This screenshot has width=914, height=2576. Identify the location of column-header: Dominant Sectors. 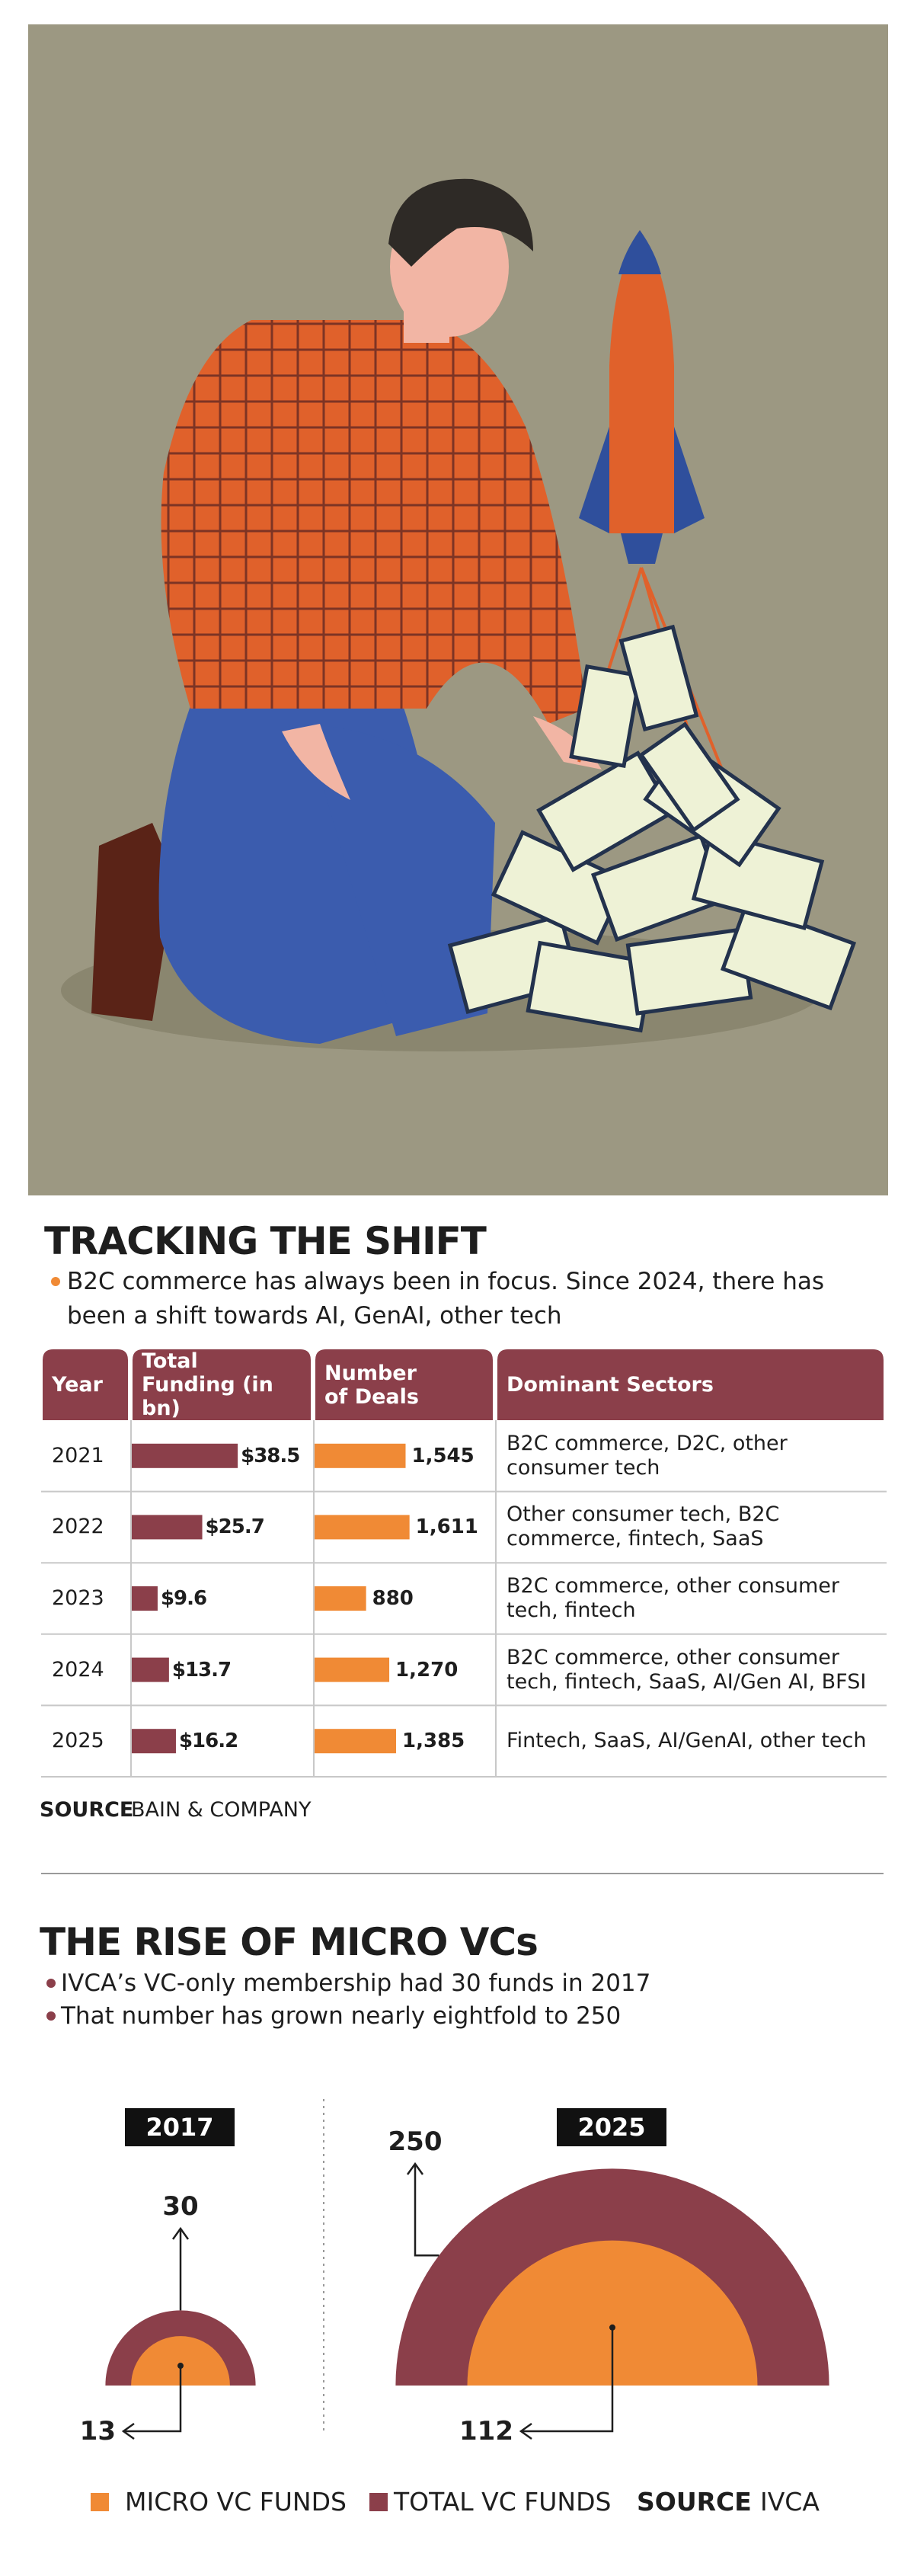
(610, 1385).